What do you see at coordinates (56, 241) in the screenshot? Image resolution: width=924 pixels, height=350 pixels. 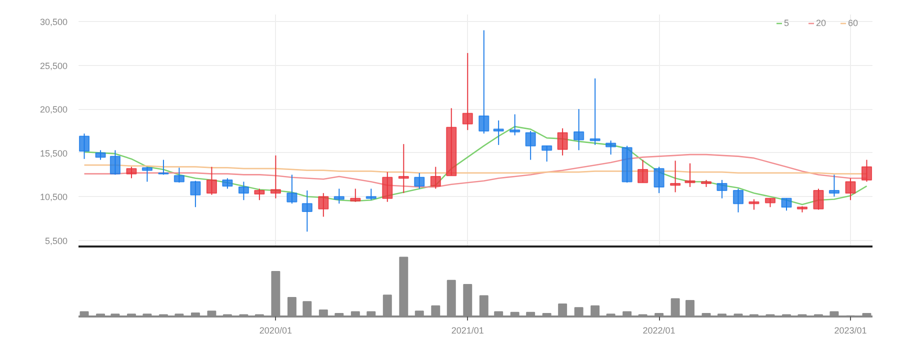 I see `y-tick-label: 5,500` at bounding box center [56, 241].